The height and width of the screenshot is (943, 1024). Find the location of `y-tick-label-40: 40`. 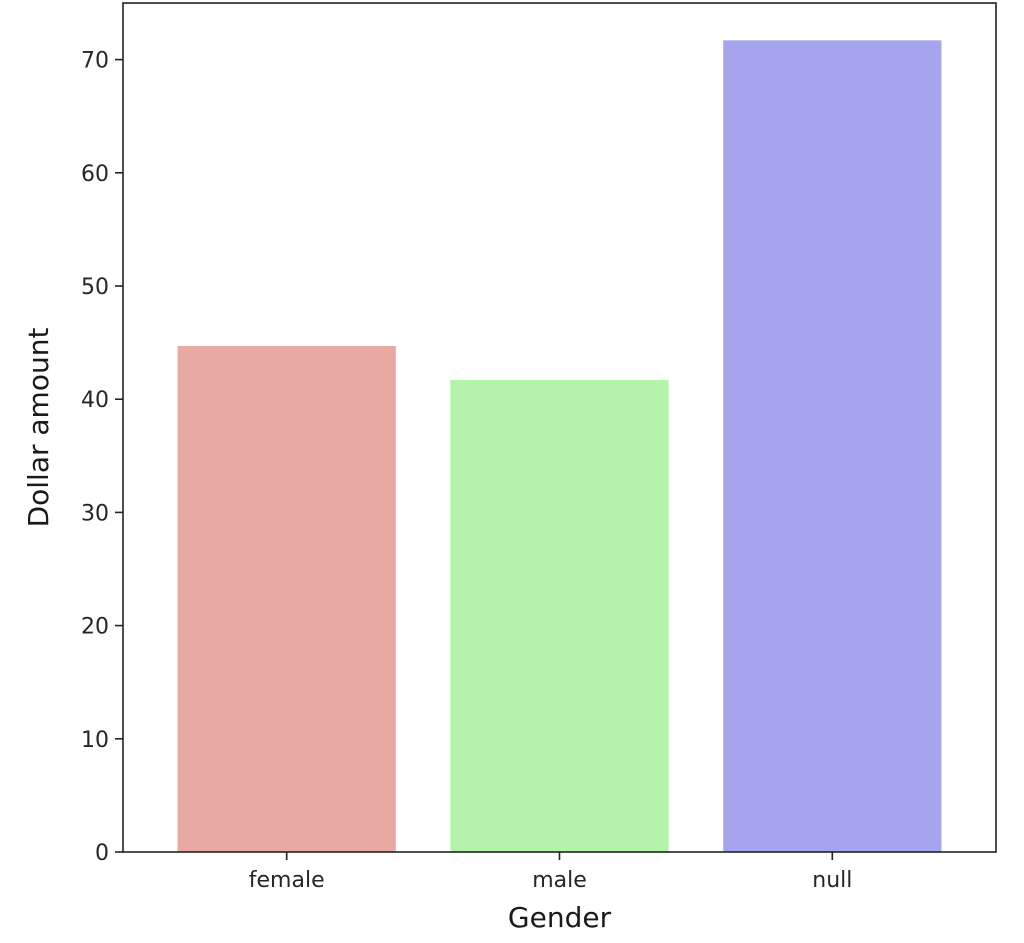

y-tick-label-40: 40 is located at coordinates (95, 400).